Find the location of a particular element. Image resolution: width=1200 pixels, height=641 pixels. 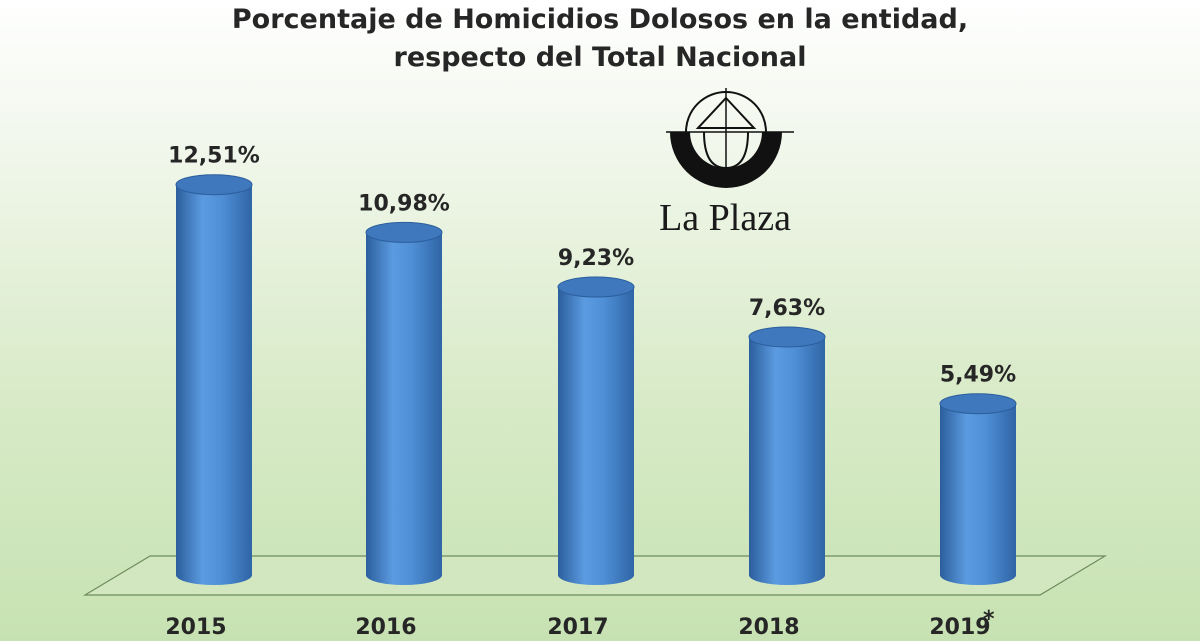

la-plaza-logo-icon is located at coordinates (730, 138).